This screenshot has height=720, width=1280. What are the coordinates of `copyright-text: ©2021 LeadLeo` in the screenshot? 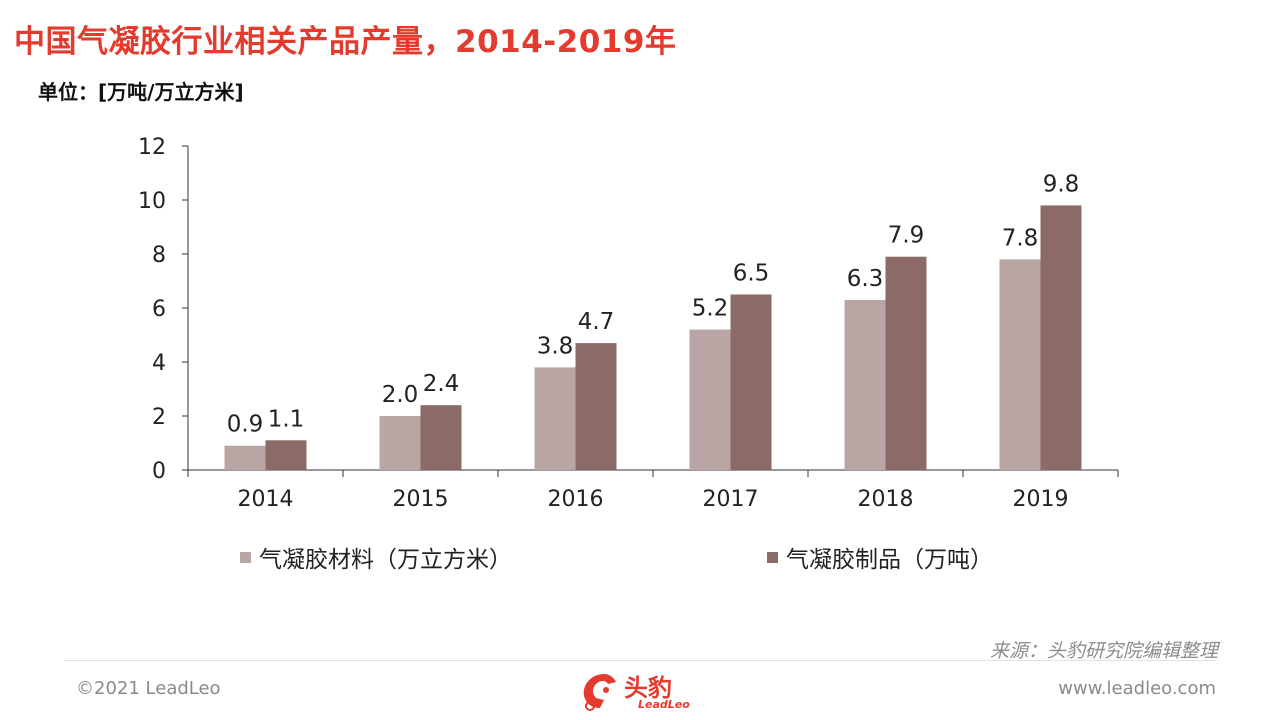 It's located at (148, 688).